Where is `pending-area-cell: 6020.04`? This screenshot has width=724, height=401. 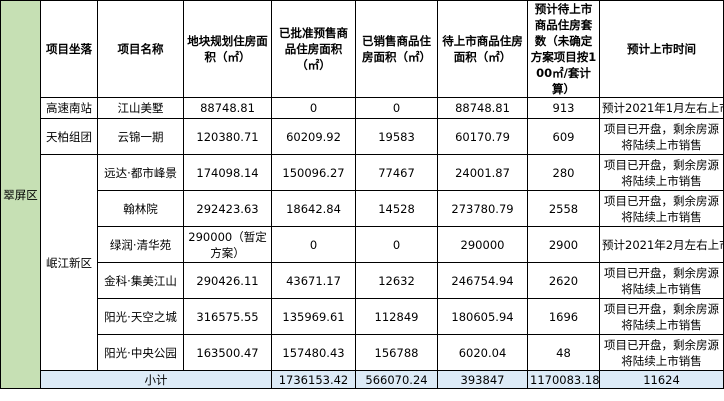 pending-area-cell: 6020.04 is located at coordinates (482, 352).